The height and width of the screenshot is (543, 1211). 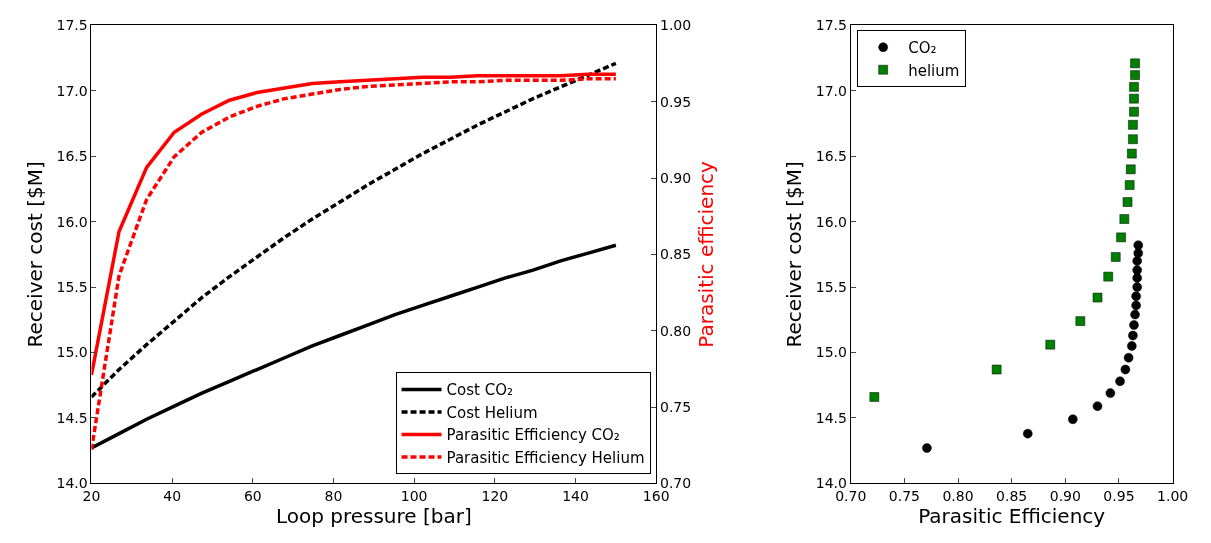 I want to click on x-tick-label: 0.75, so click(x=904, y=496).